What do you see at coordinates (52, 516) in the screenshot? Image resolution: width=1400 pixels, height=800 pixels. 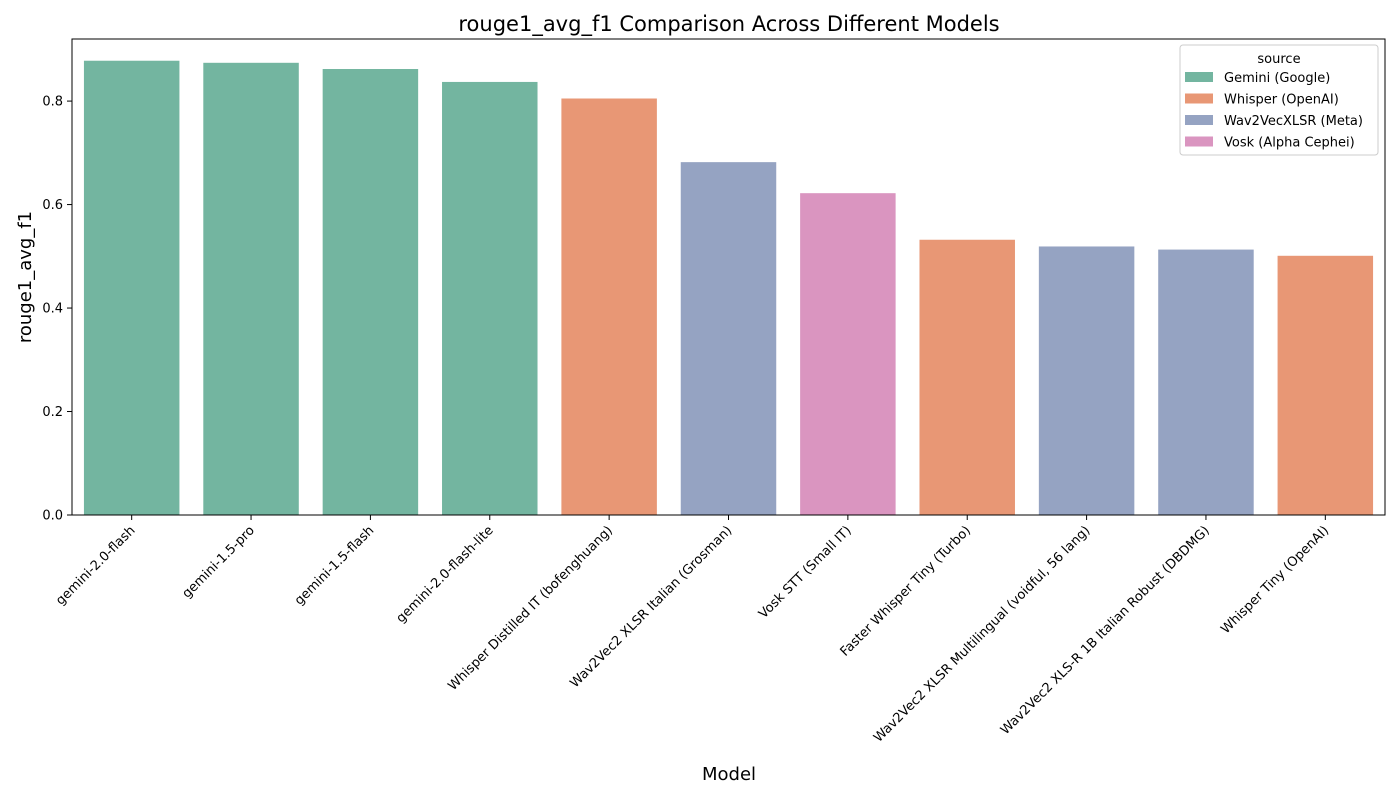 I see `y-tick-label: 0.0` at bounding box center [52, 516].